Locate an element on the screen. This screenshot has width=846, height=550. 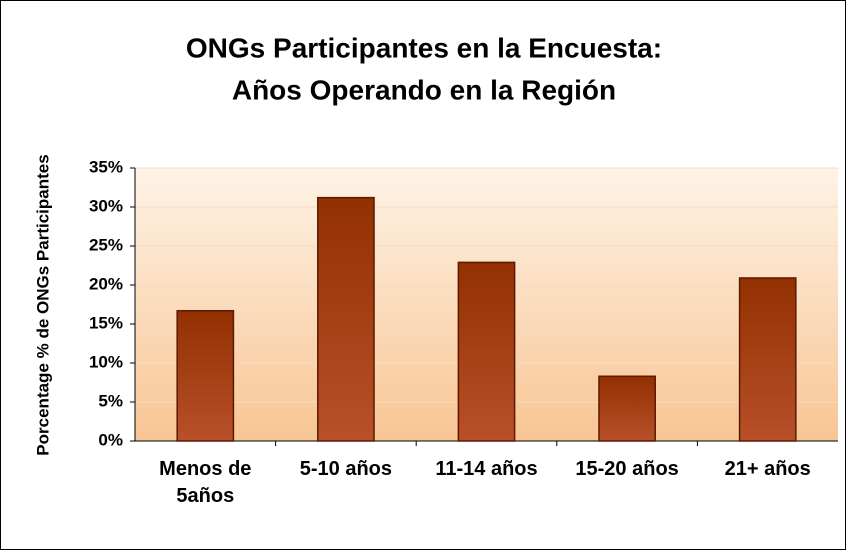
y-tick-label: 15% is located at coordinates (106, 322).